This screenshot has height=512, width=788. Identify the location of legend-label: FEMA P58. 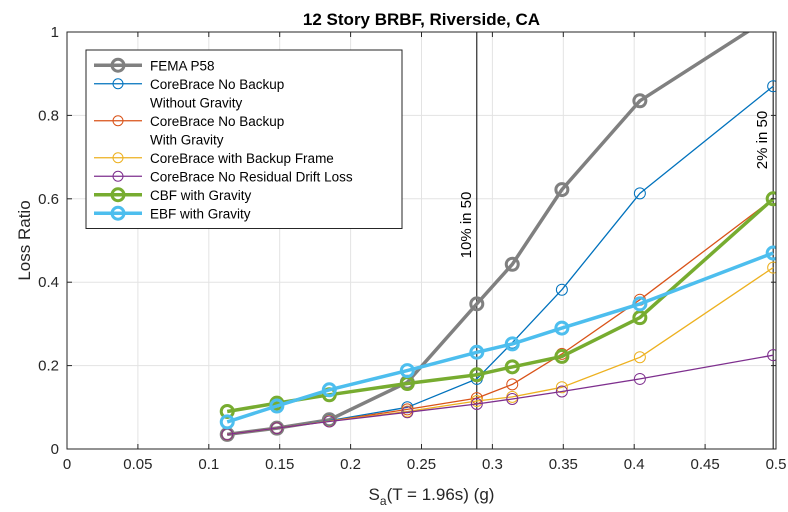
(182, 65).